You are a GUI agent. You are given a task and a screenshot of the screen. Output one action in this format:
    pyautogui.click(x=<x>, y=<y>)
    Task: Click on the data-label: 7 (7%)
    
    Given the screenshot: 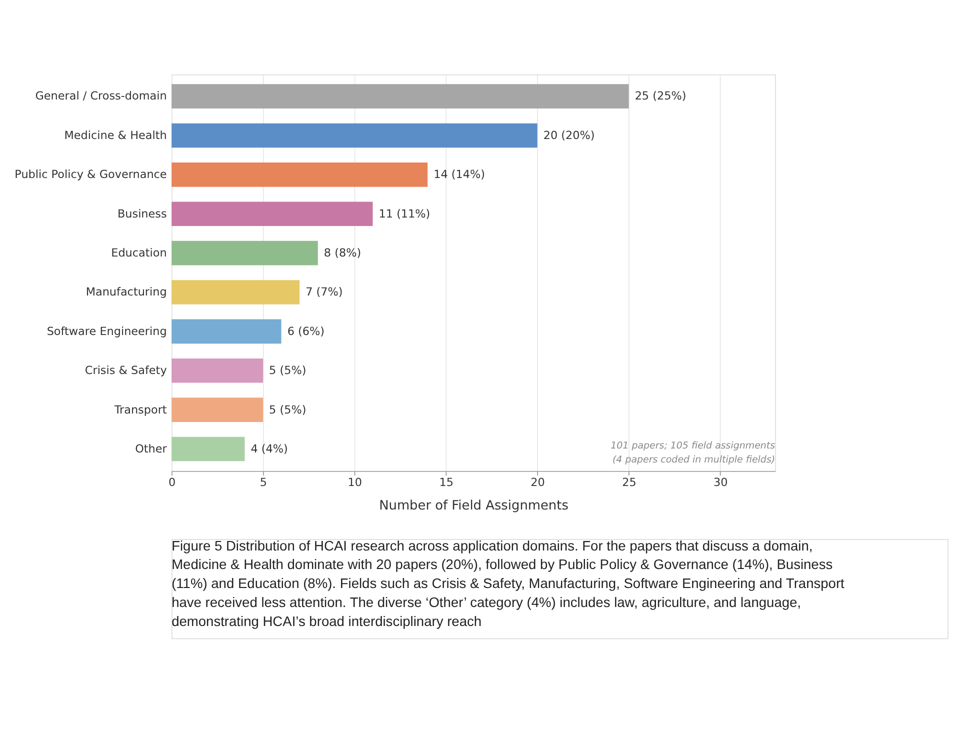 What is the action you would take?
    pyautogui.click(x=324, y=292)
    